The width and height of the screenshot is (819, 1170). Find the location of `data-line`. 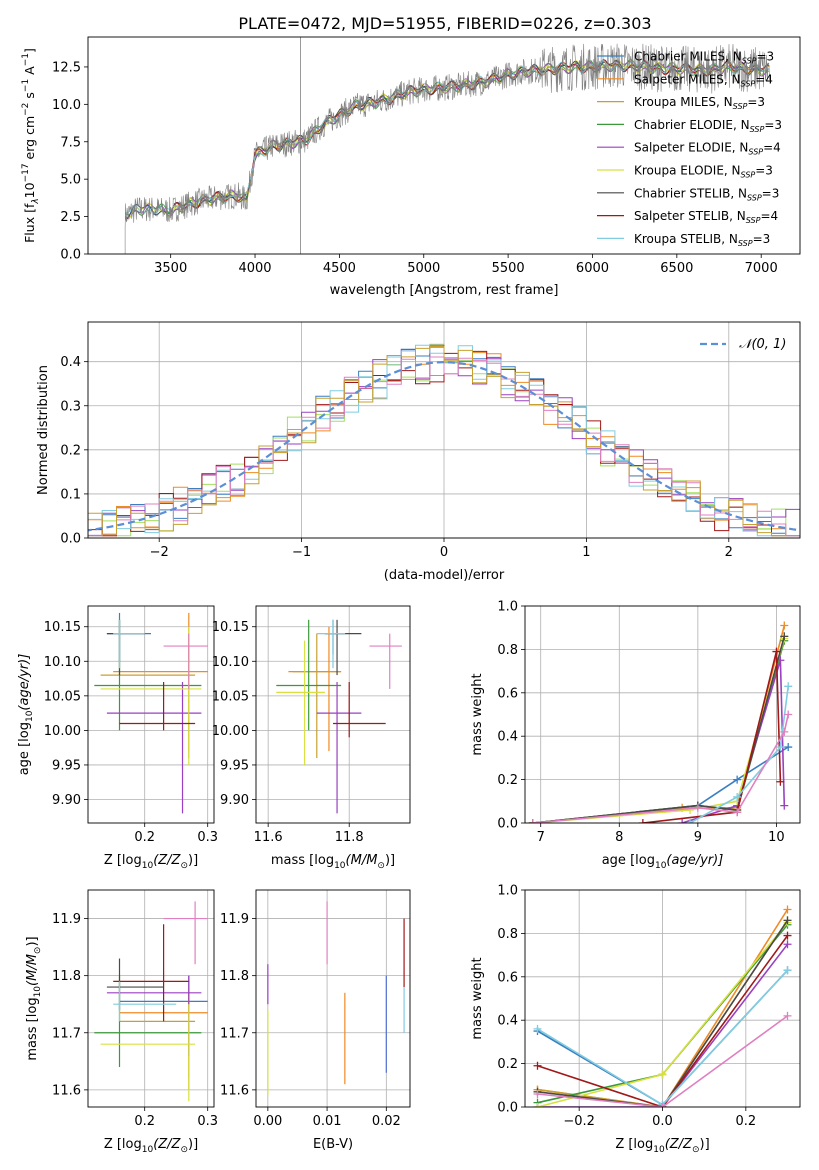

data-line is located at coordinates (447, 148).